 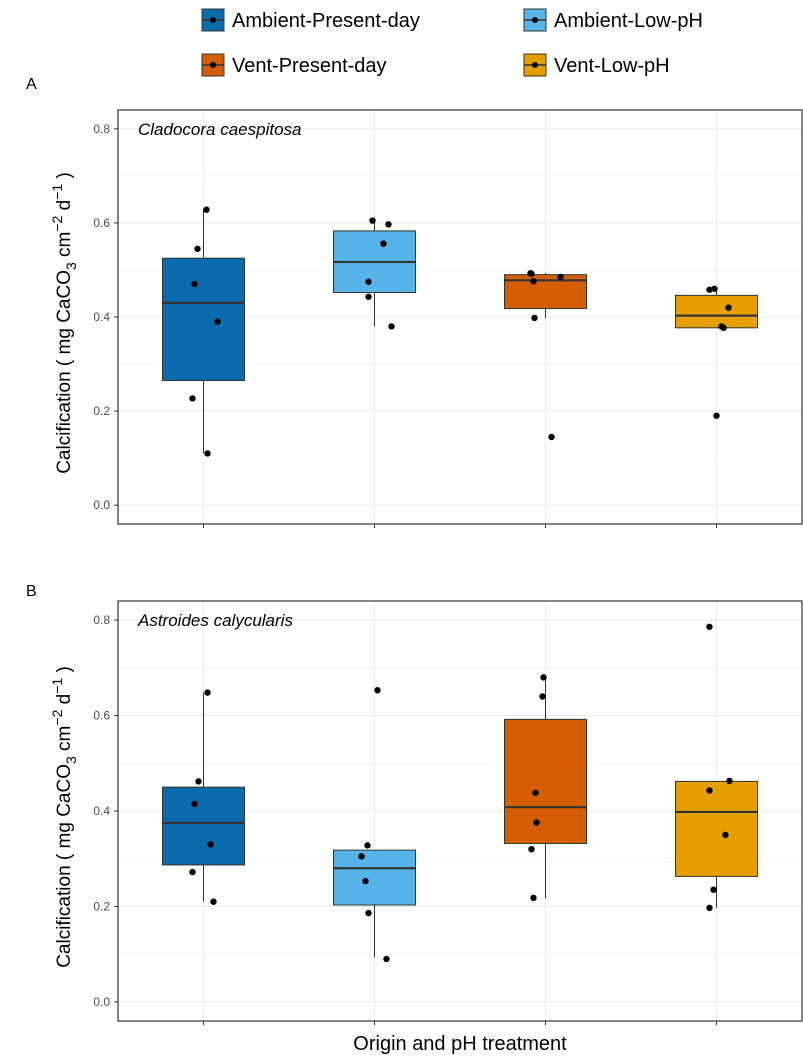 I want to click on legend-item: Vent-Low-pH, so click(x=596, y=65).